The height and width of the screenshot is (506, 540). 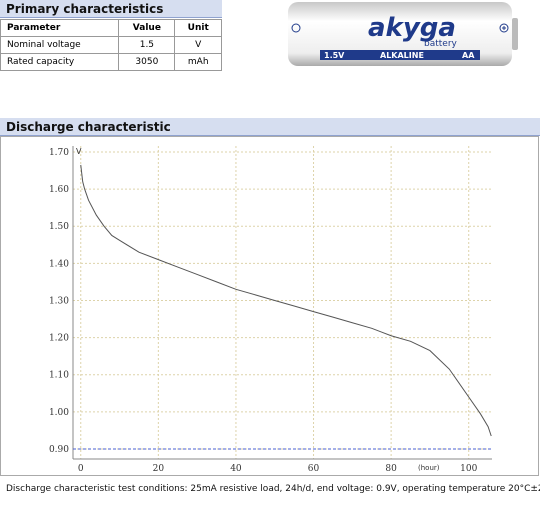 I want to click on y-tick-label: 1.10, so click(x=59, y=376).